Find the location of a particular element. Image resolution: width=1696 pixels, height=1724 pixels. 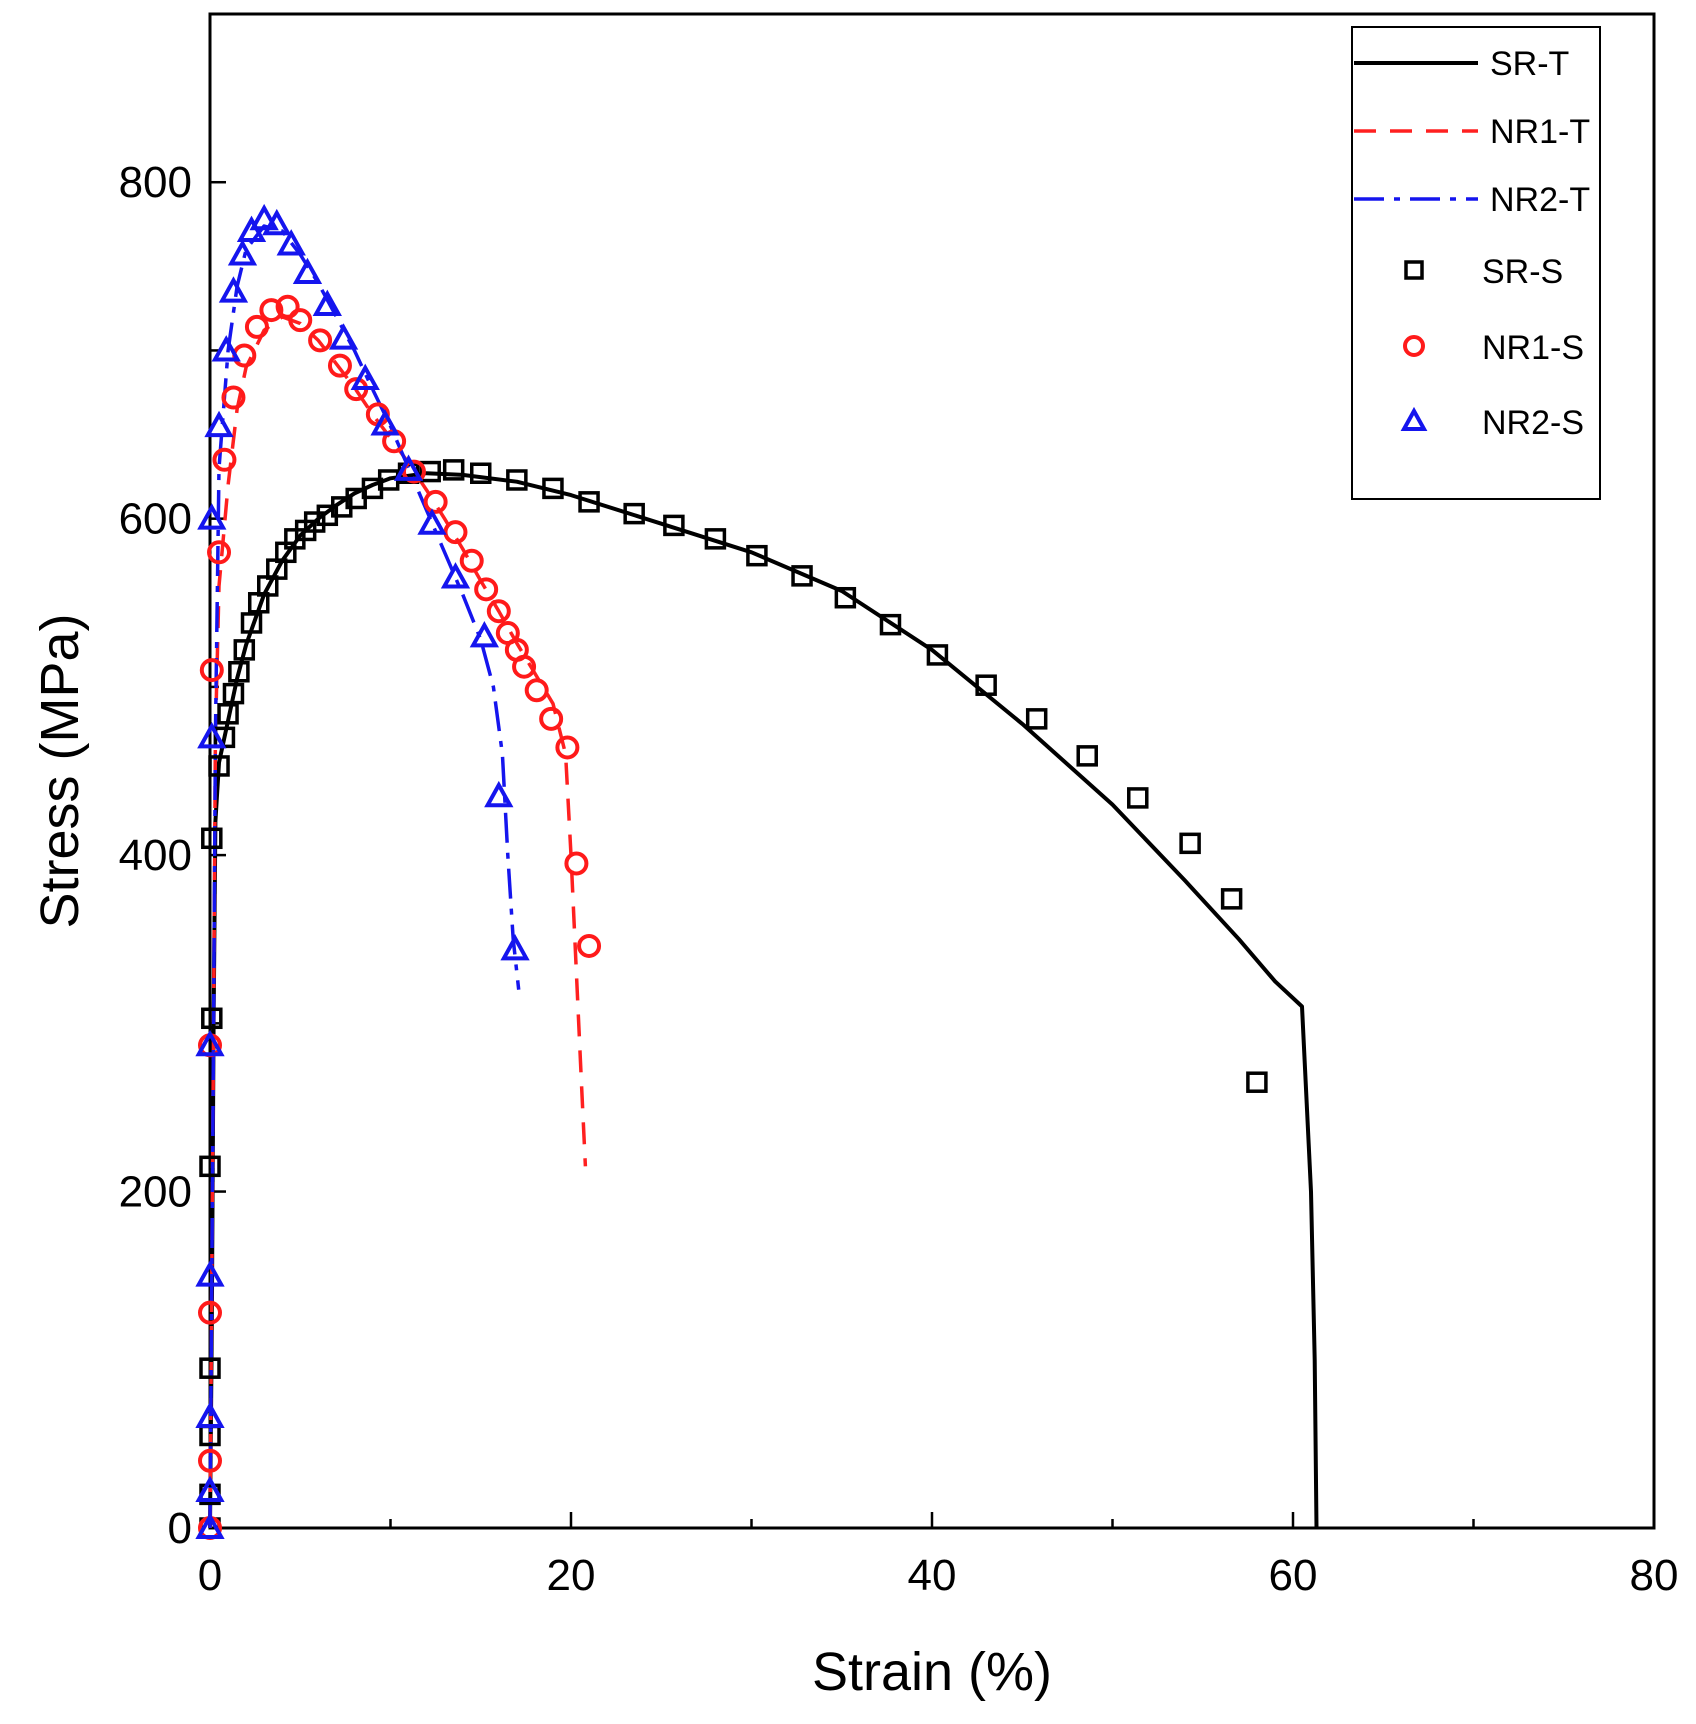

x-axis-title: Strain (%) is located at coordinates (932, 1672).